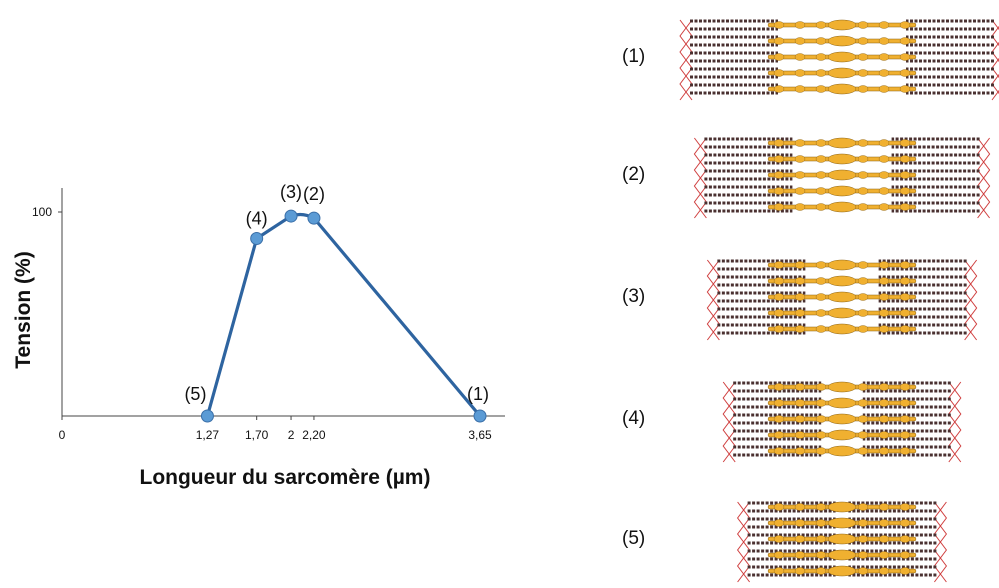 The width and height of the screenshot is (999, 588). Describe the element at coordinates (633, 57) in the screenshot. I see `sarcomere-panel-label: (1)` at that location.